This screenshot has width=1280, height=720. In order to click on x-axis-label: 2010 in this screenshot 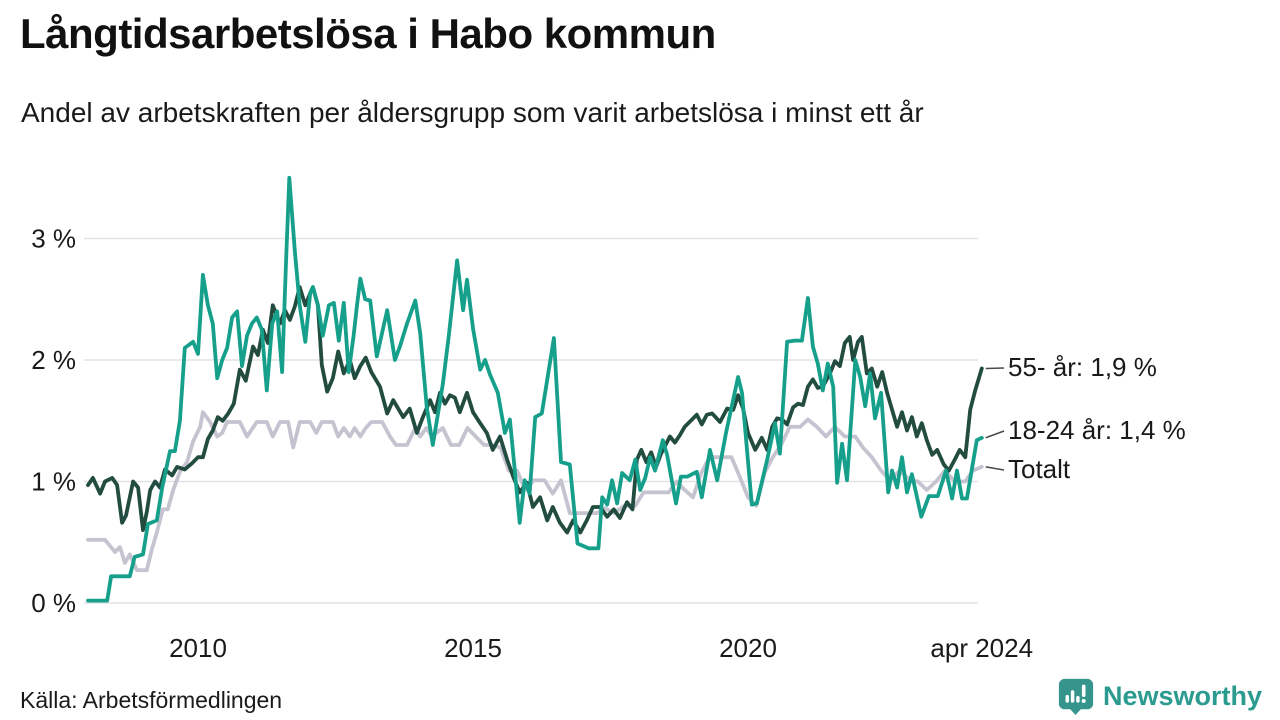, I will do `click(198, 648)`.